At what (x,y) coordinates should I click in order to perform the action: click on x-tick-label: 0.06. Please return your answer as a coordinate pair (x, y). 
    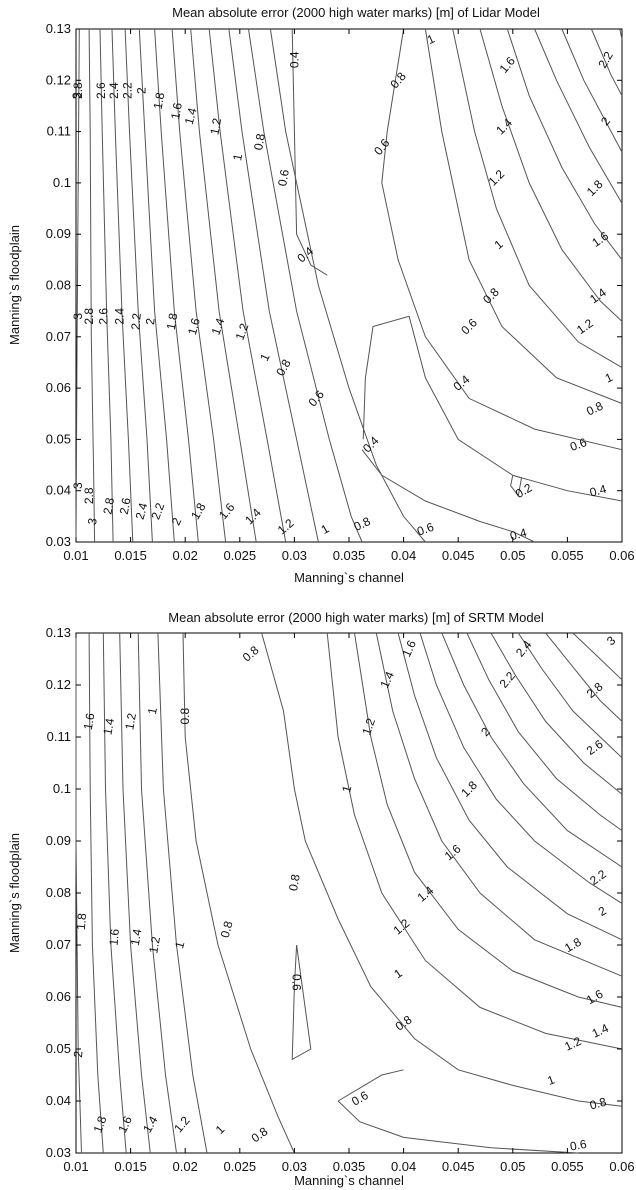
    Looking at the image, I should click on (621, 555).